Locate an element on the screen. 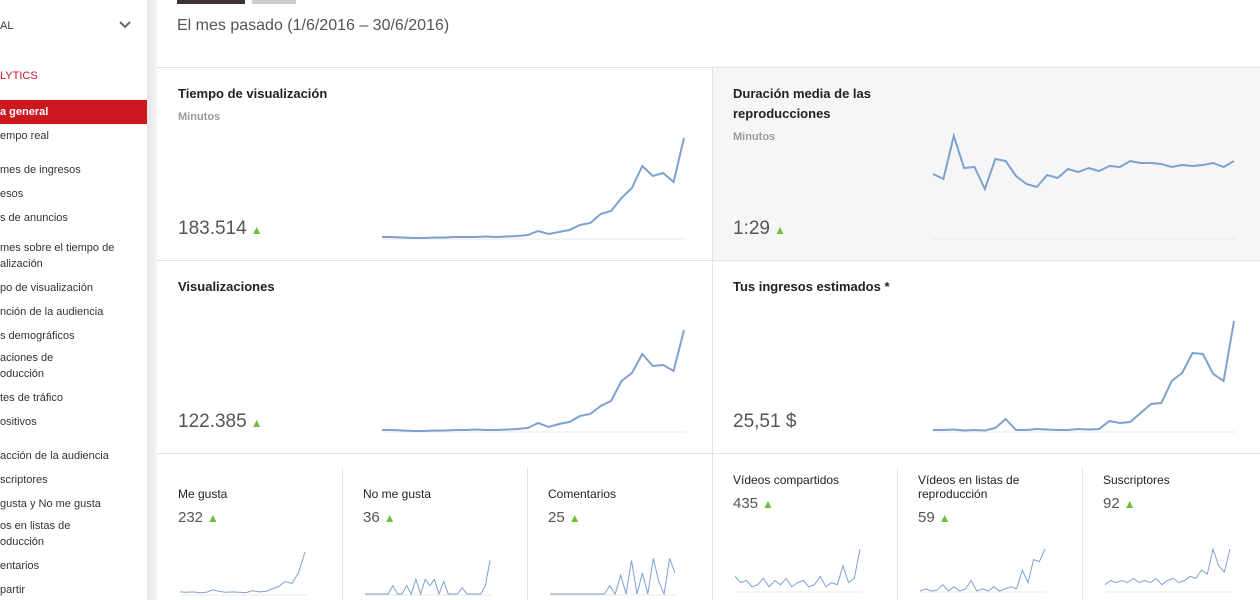  nav-item: acción de la audiencia is located at coordinates (54, 456).